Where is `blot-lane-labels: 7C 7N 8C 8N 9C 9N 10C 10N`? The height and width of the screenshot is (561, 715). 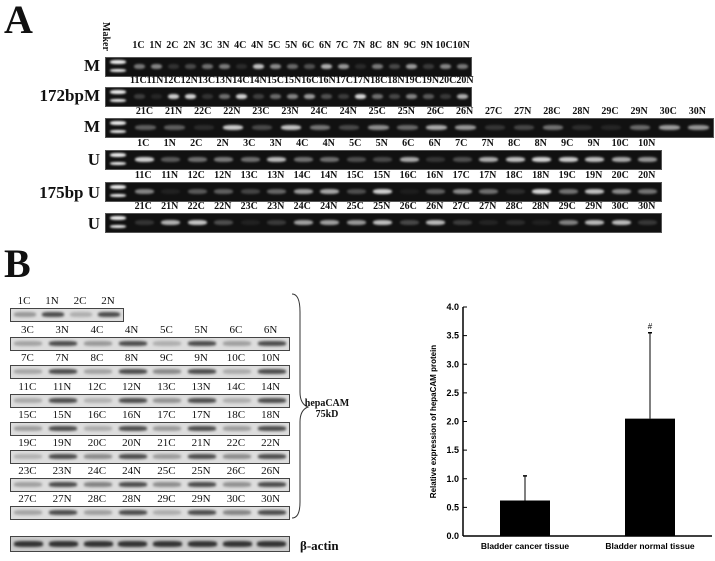 blot-lane-labels: 7C 7N 8C 8N 9C 9N 10C 10N is located at coordinates (149, 358).